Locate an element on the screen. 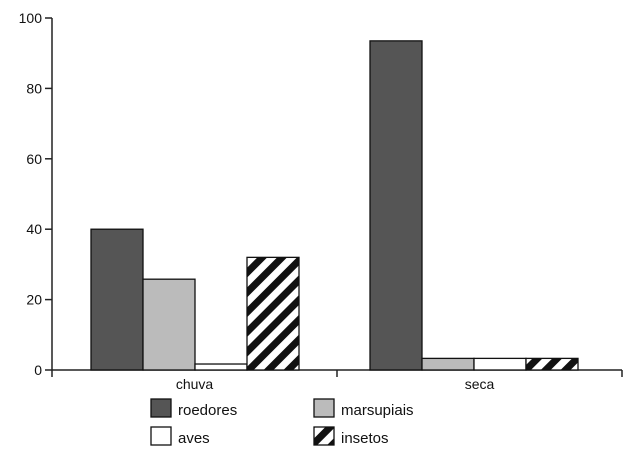 This screenshot has height=459, width=625. y-tick-label: 40 is located at coordinates (34, 229).